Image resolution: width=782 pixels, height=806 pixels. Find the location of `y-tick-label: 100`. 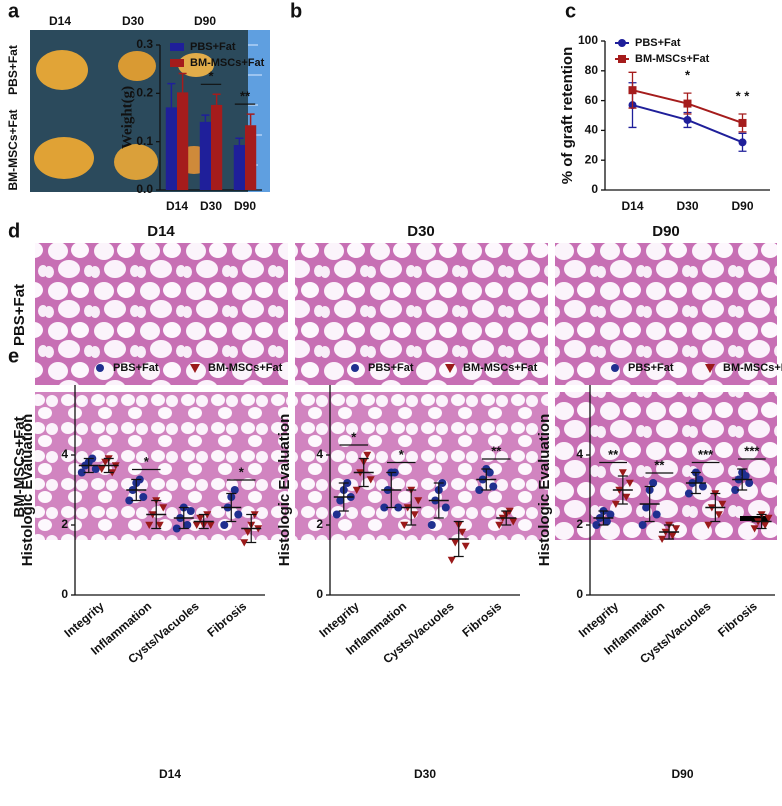

y-tick-label: 100 is located at coordinates (588, 40).